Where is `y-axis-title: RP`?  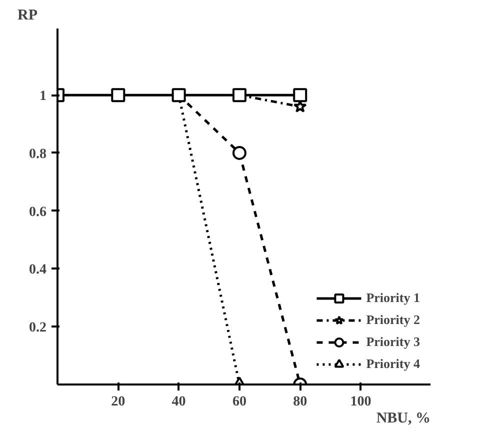 y-axis-title: RP is located at coordinates (28, 16).